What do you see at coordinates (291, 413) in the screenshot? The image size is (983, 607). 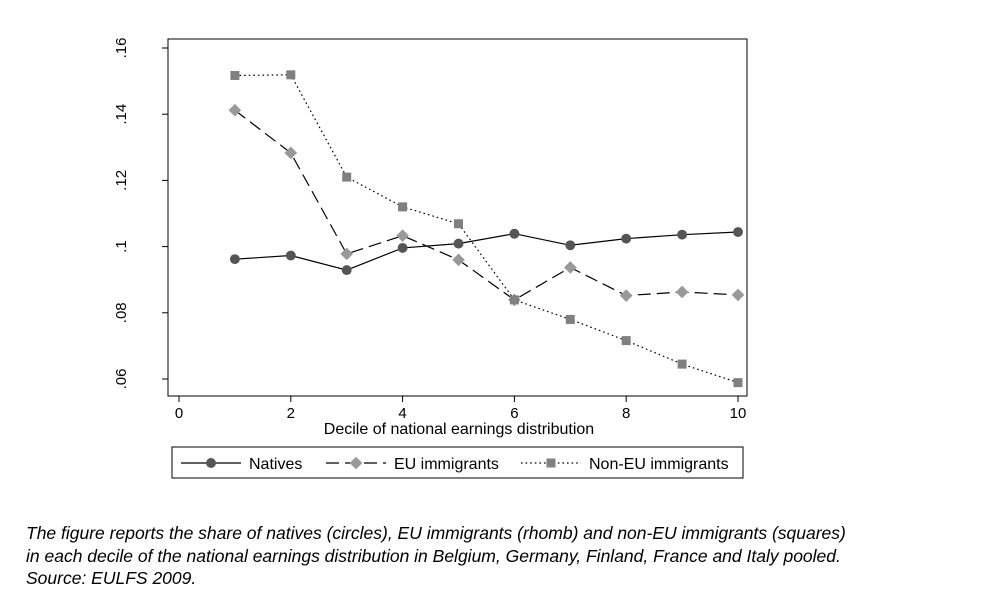 I see `x-tick-label: 2` at bounding box center [291, 413].